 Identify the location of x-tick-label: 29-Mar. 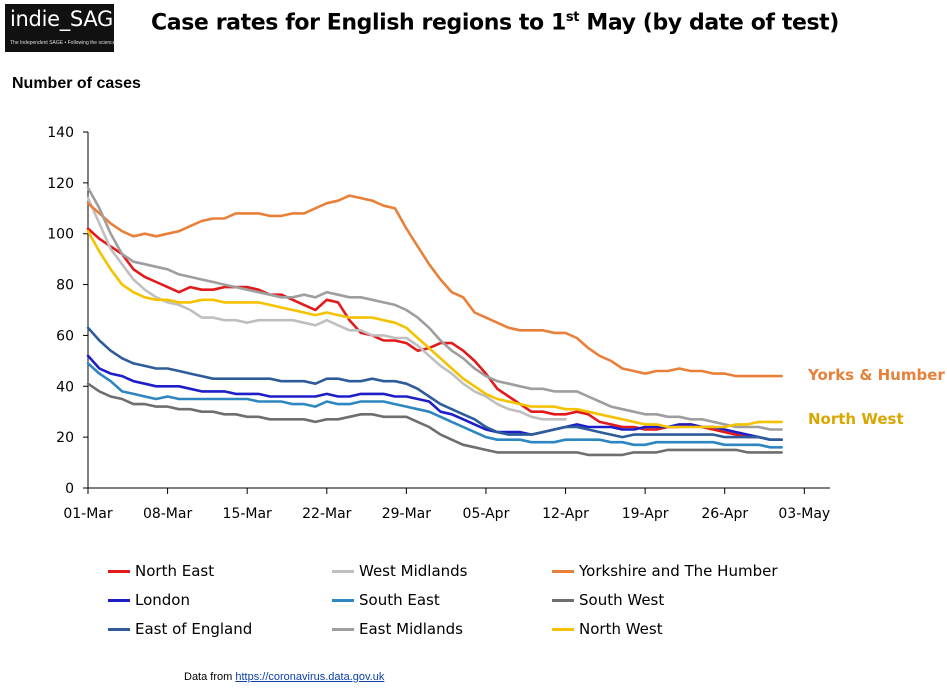
(407, 514).